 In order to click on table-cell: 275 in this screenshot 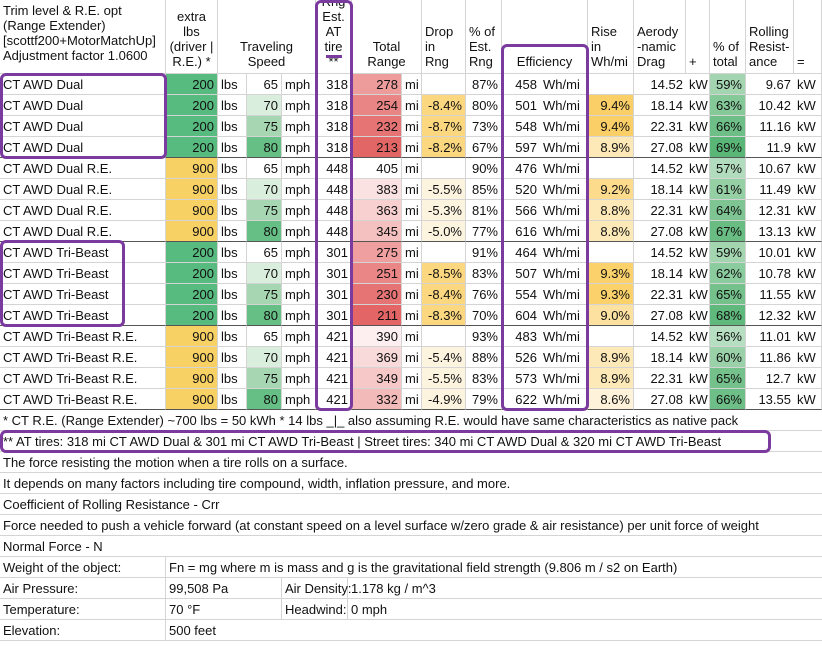, I will do `click(377, 252)`.